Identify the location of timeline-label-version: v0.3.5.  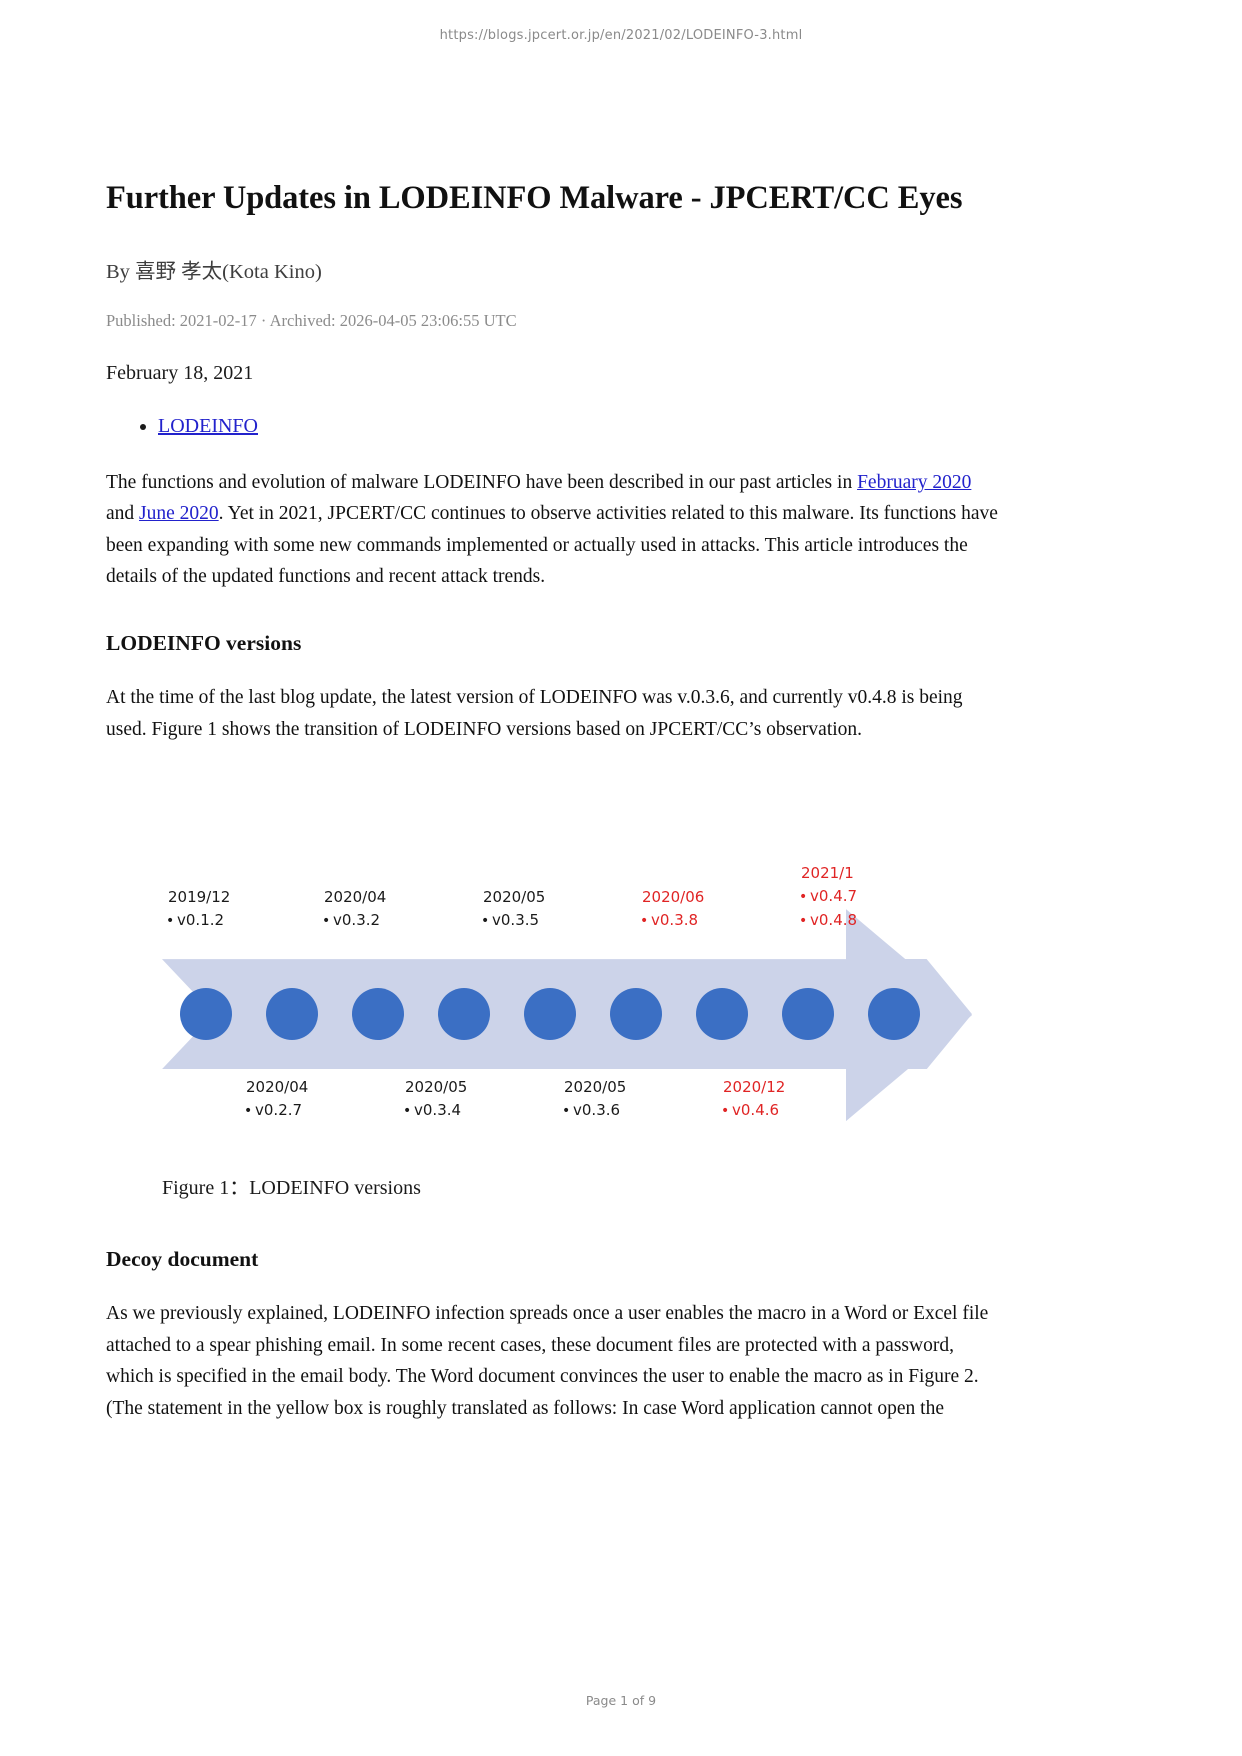
(514, 921).